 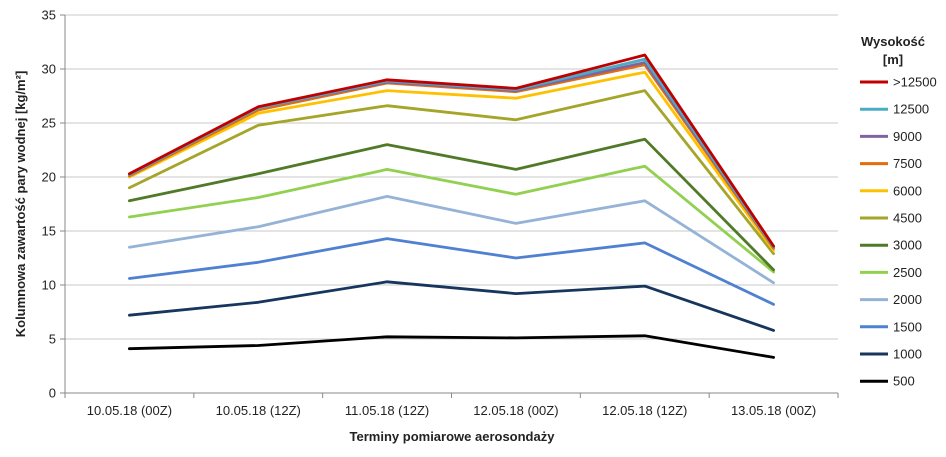 I want to click on series-line-2000, so click(x=451, y=239).